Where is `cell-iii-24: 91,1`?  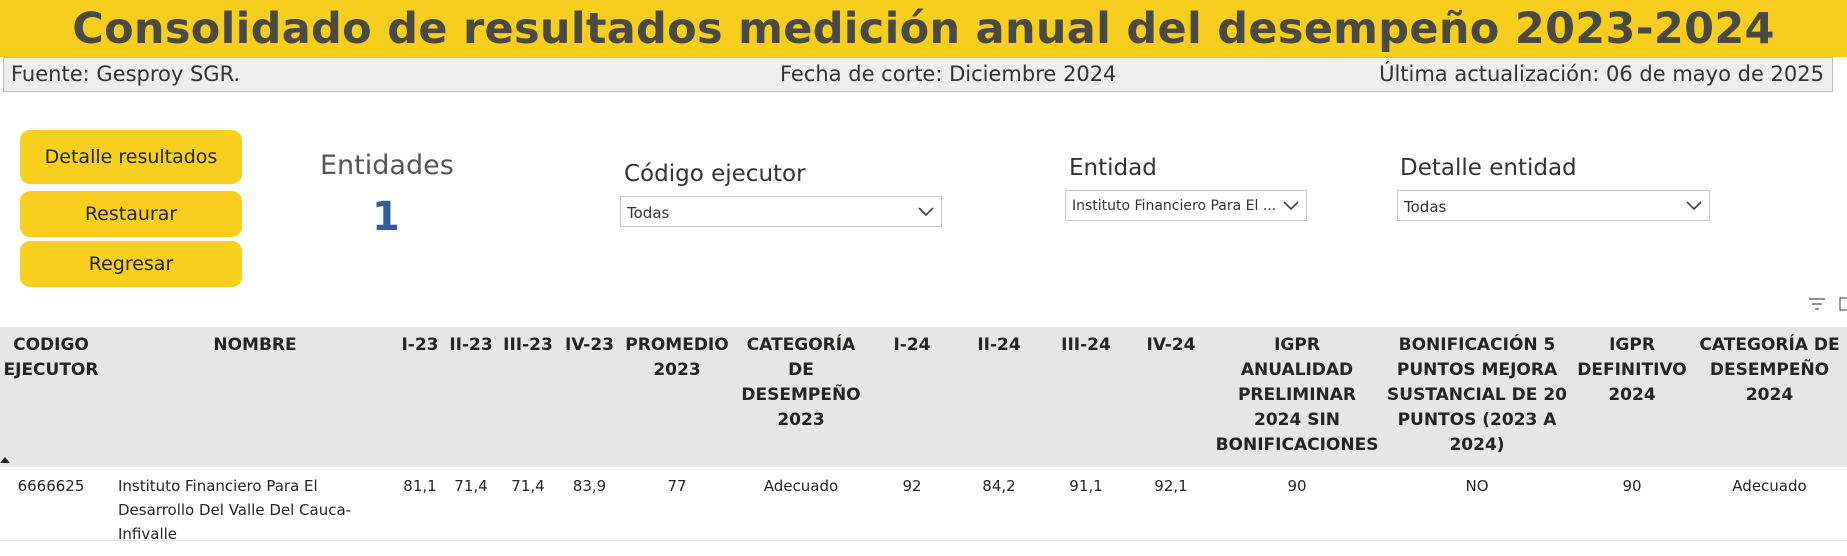
cell-iii-24: 91,1 is located at coordinates (1086, 486).